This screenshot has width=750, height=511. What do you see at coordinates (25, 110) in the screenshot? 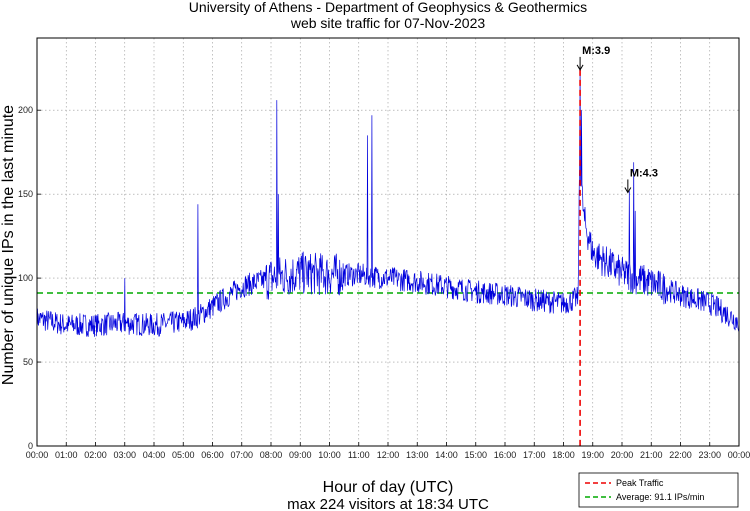
I see `y-tick-label: 200` at bounding box center [25, 110].